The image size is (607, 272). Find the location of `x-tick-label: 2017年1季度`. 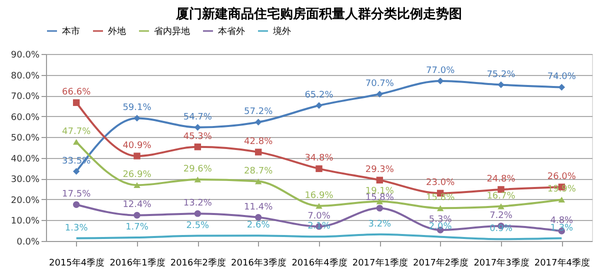

x-tick-label: 2017年1季度 is located at coordinates (380, 263).